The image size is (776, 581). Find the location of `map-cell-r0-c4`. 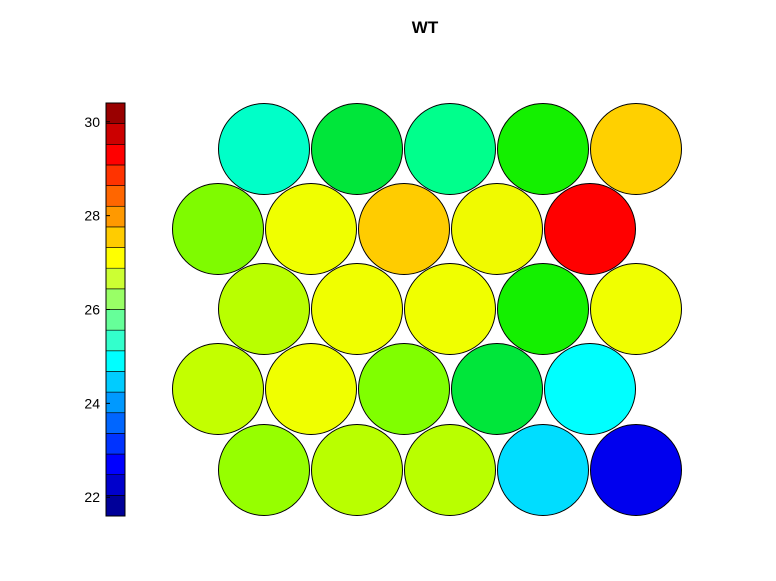

map-cell-r0-c4 is located at coordinates (636, 149).